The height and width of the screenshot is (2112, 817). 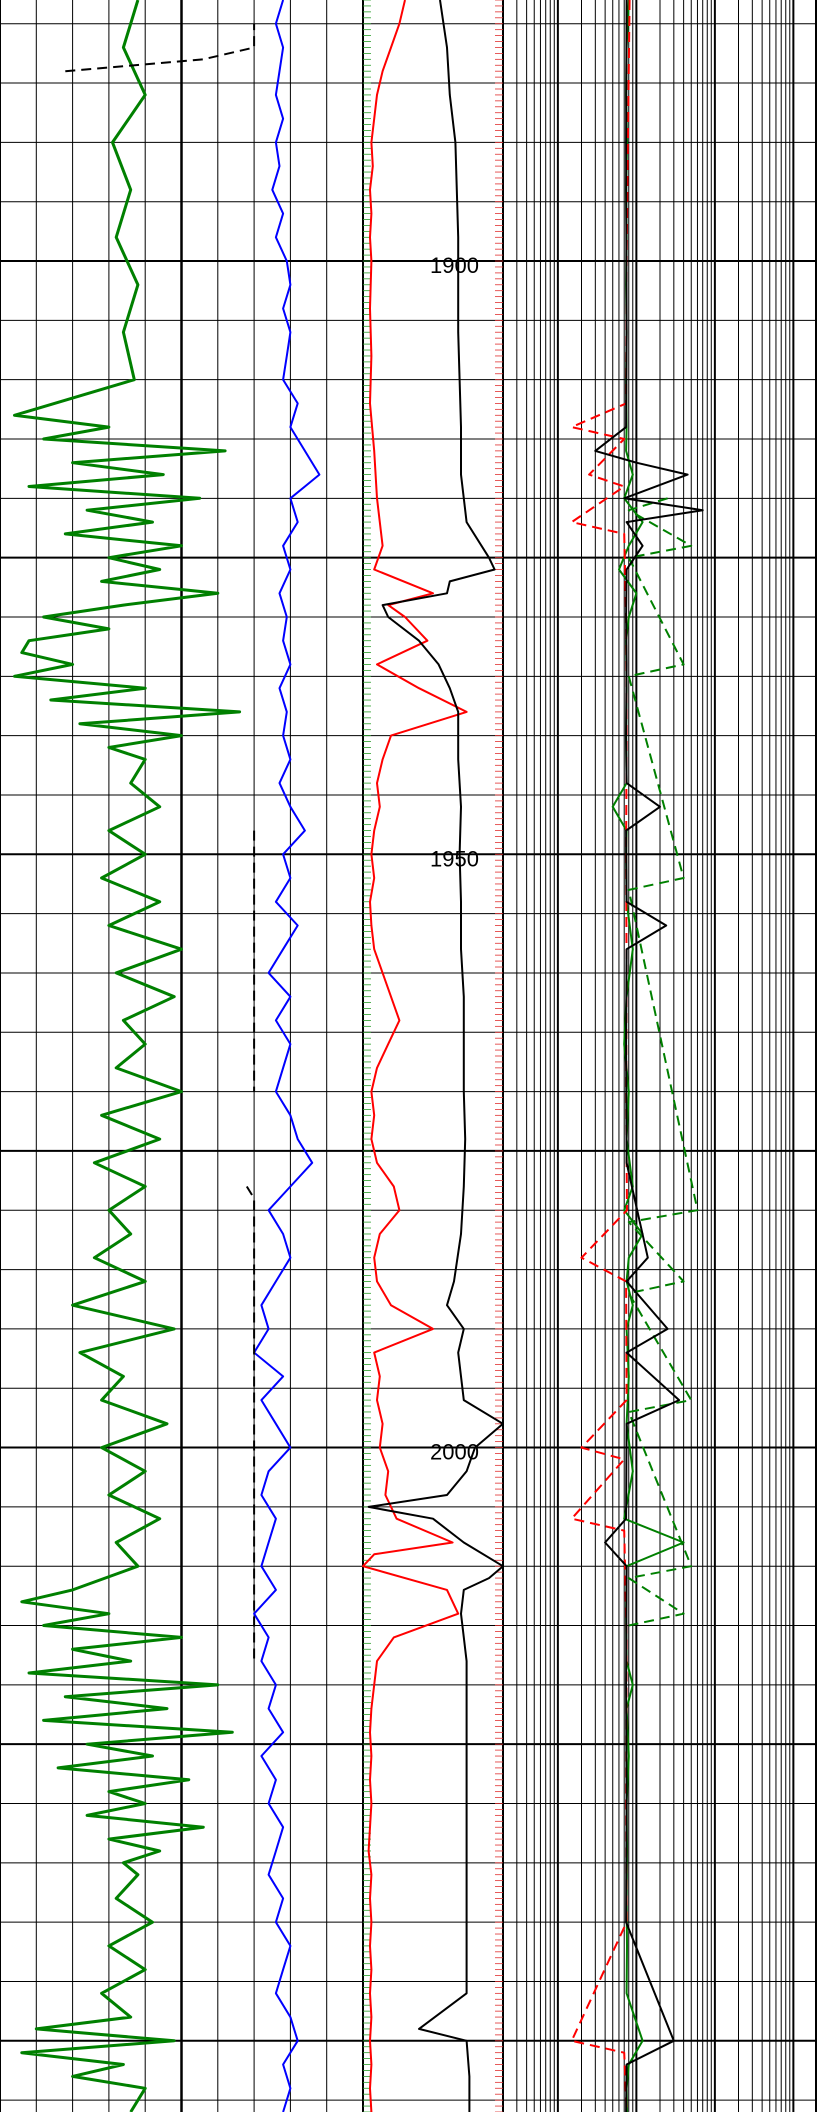 I want to click on depth-label: 1950, so click(x=454, y=858).